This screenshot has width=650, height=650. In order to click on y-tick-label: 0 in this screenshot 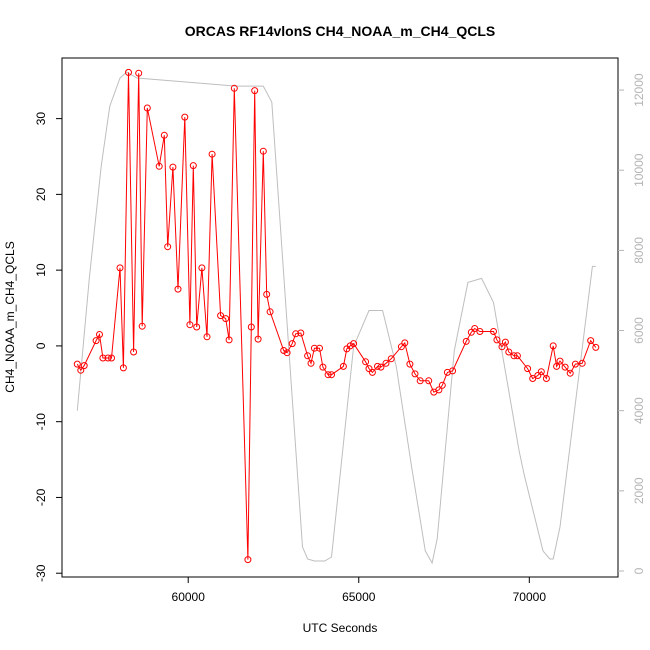, I will do `click(41, 345)`.